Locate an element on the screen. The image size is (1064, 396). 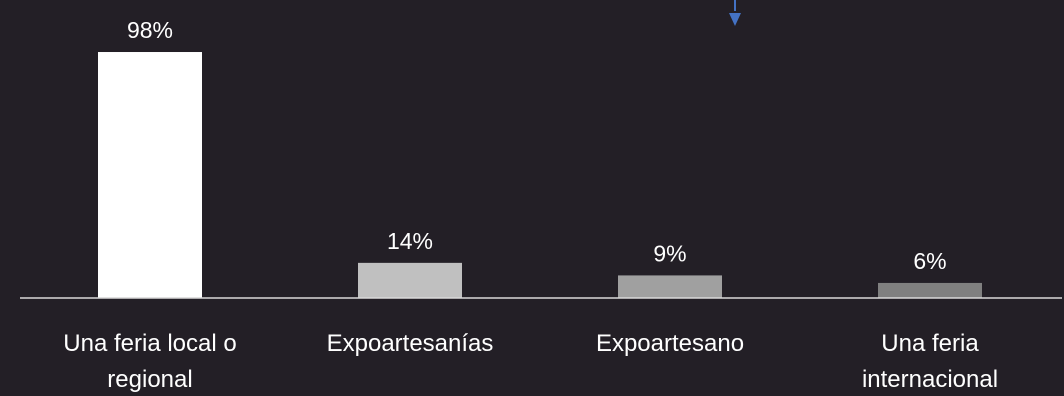
value-label: 14% is located at coordinates (410, 241).